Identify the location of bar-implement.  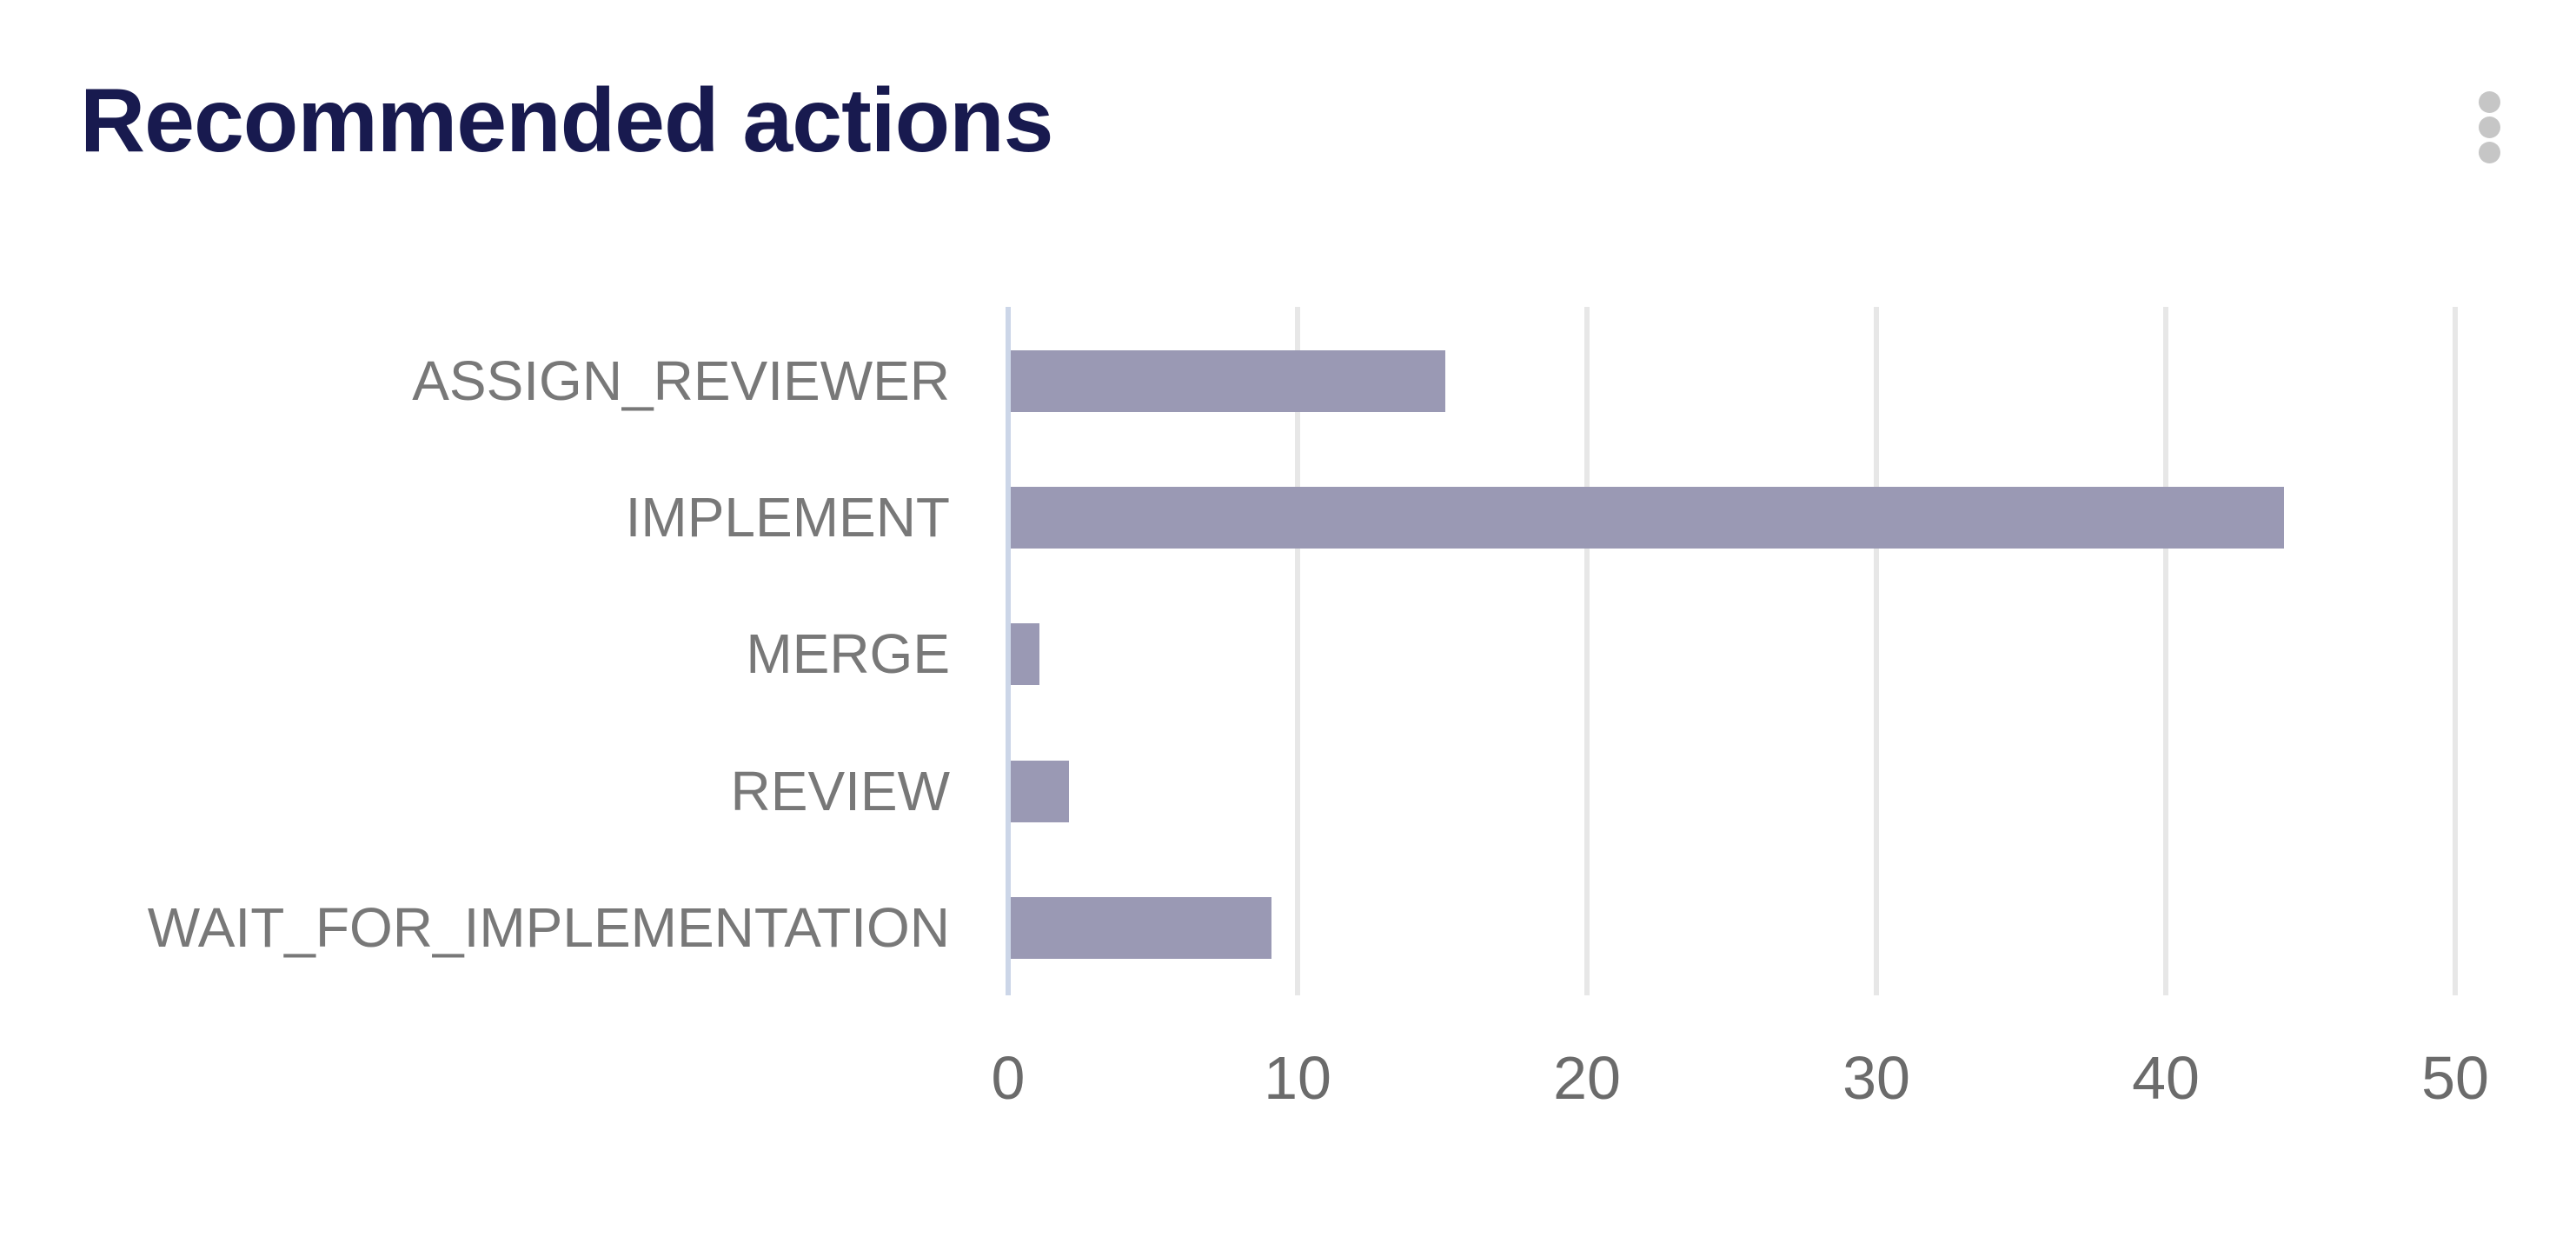
(1648, 517).